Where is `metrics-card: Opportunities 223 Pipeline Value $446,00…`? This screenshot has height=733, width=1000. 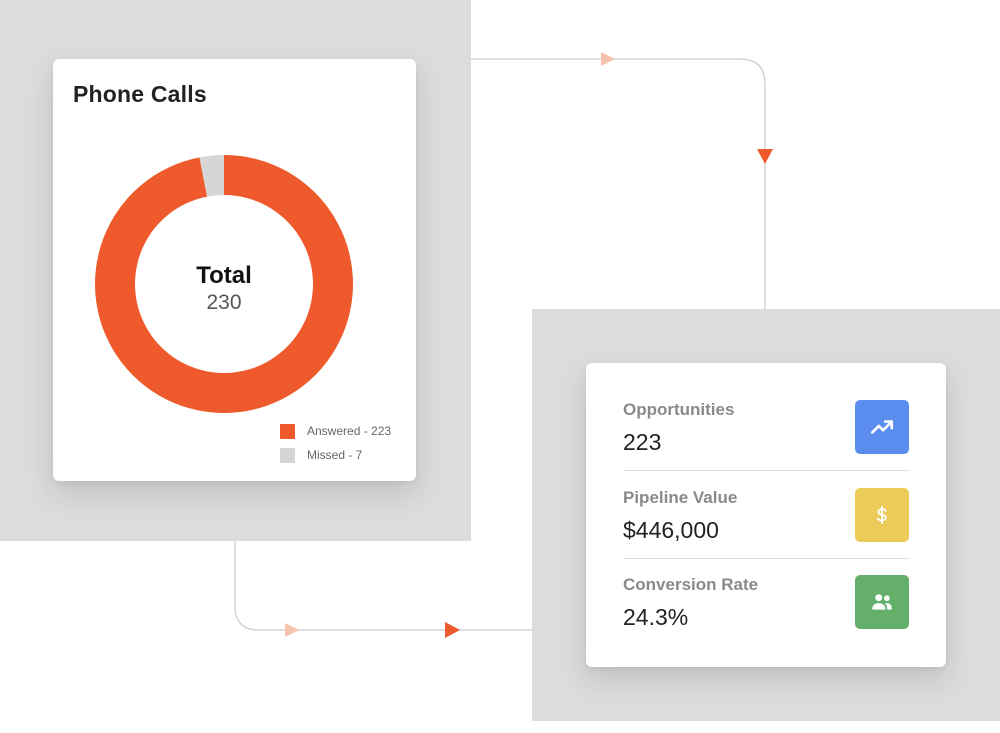
metrics-card: Opportunities 223 Pipeline Value $446,00… is located at coordinates (766, 515).